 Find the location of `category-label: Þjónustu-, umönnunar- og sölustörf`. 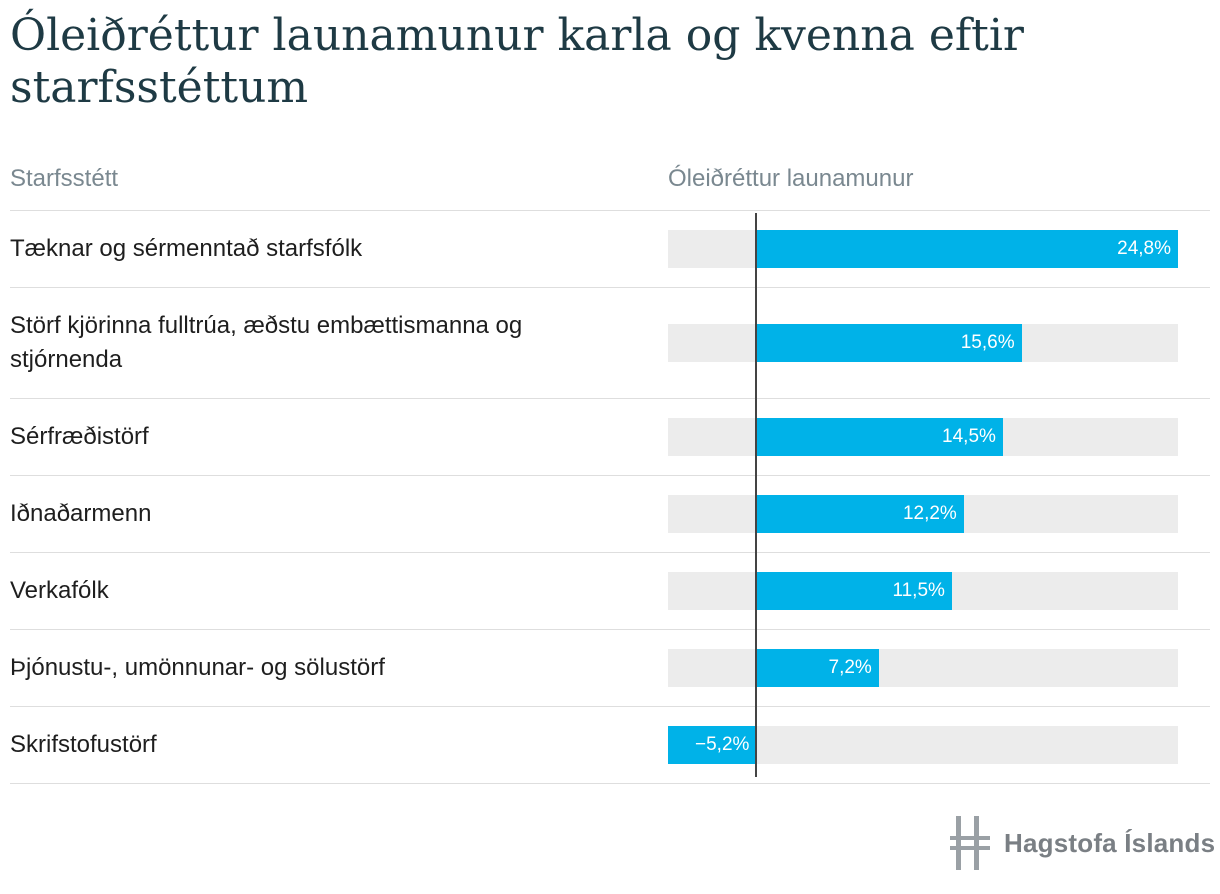

category-label: Þjónustu-, umönnunar- og sölustörf is located at coordinates (197, 667).